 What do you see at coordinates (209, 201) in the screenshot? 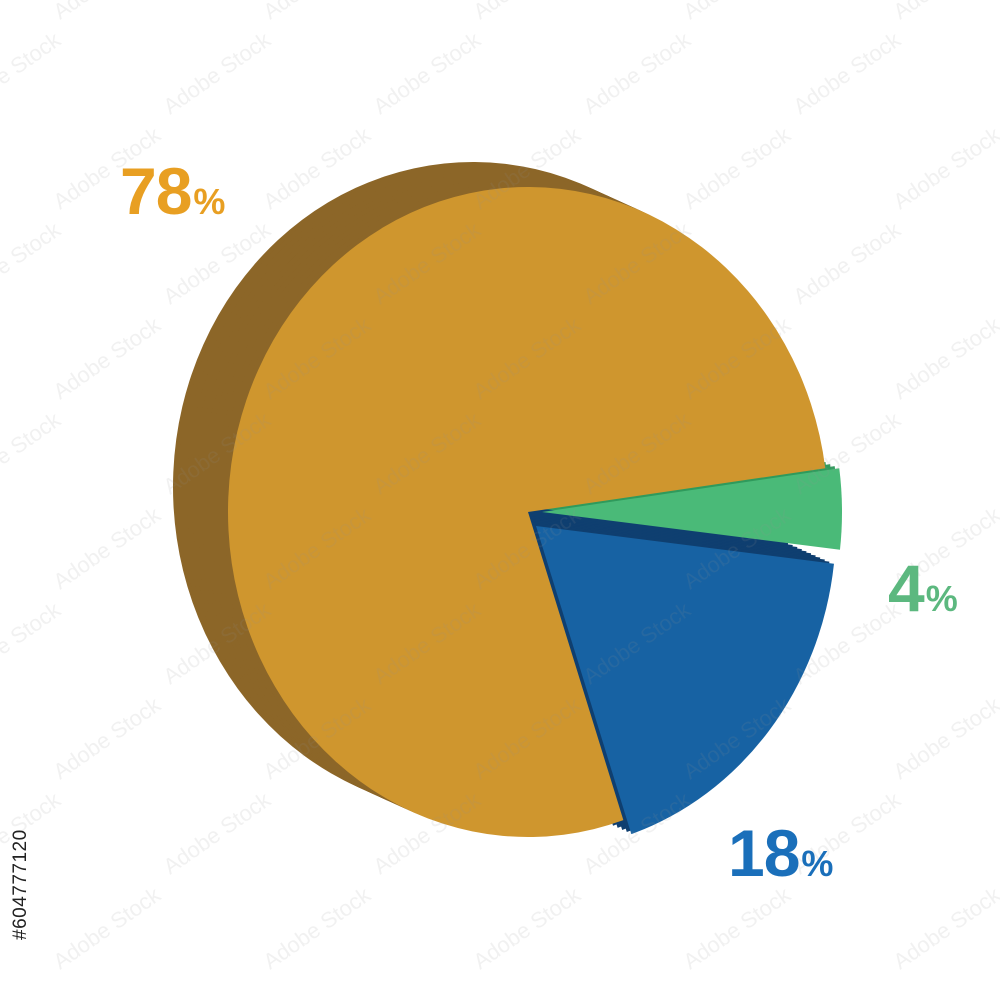
I see `slice-label-78-percent-sign: %` at bounding box center [209, 201].